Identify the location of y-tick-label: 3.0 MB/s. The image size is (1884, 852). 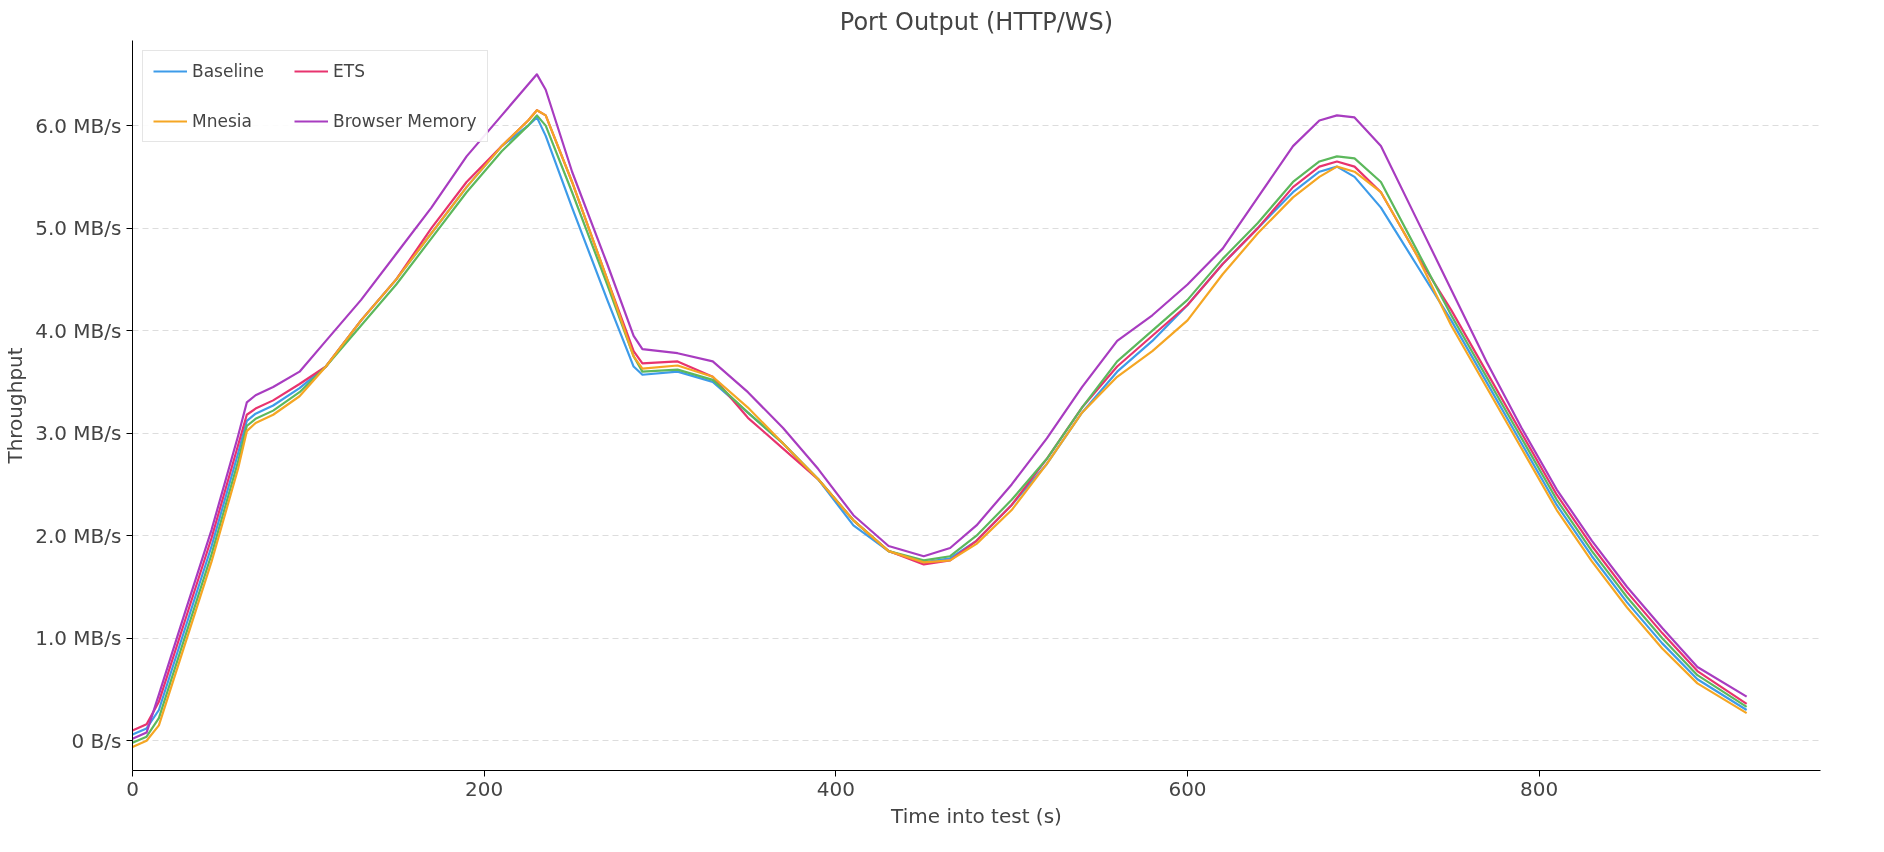
(78, 433).